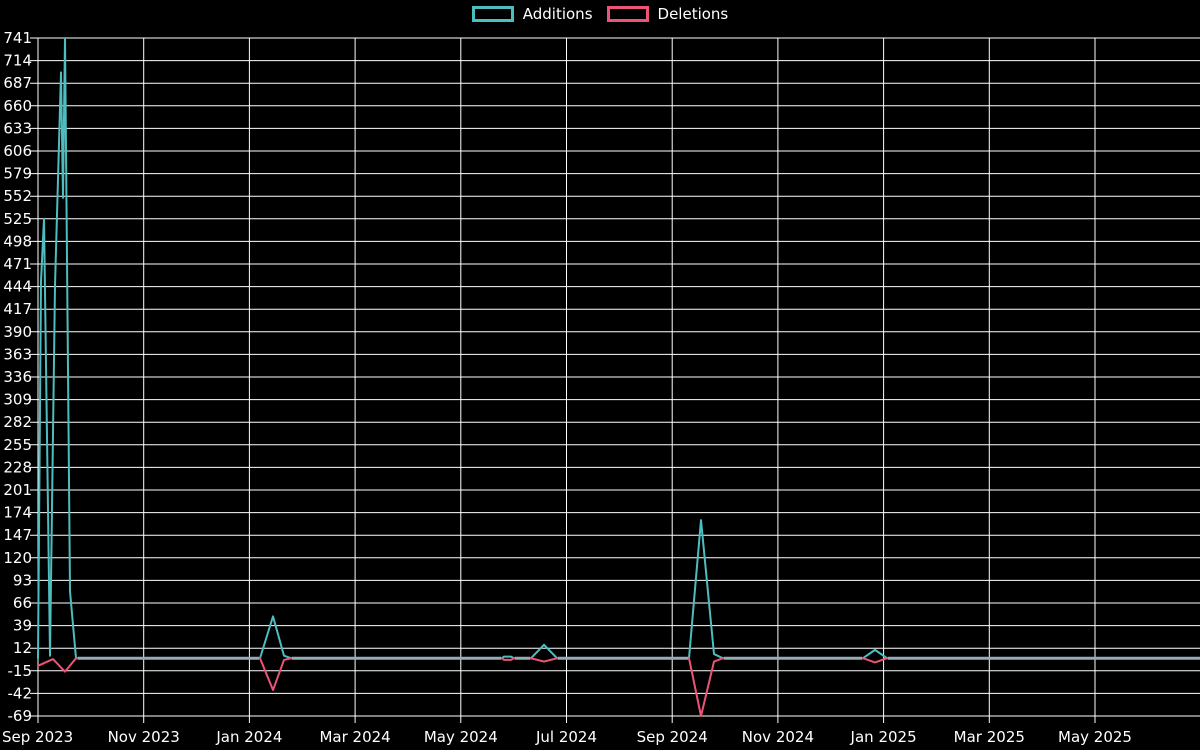 The image size is (1200, 750). I want to click on y-tick-label: 282, so click(17, 422).